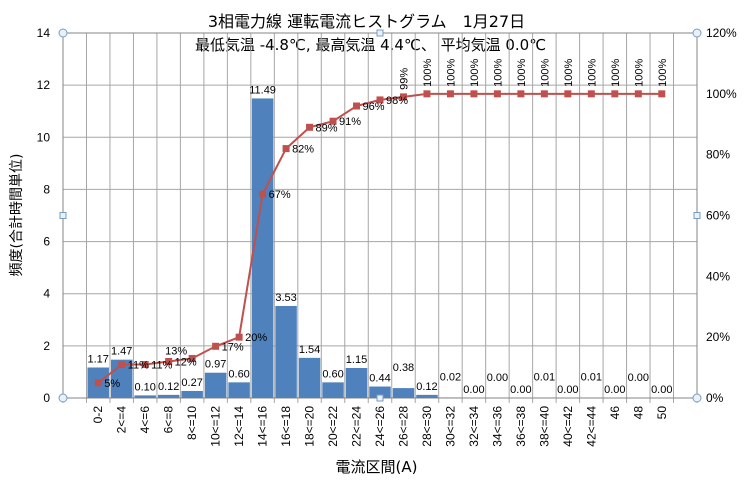 This screenshot has height=482, width=753. I want to click on bar-data-label: 0.97, so click(215, 365).